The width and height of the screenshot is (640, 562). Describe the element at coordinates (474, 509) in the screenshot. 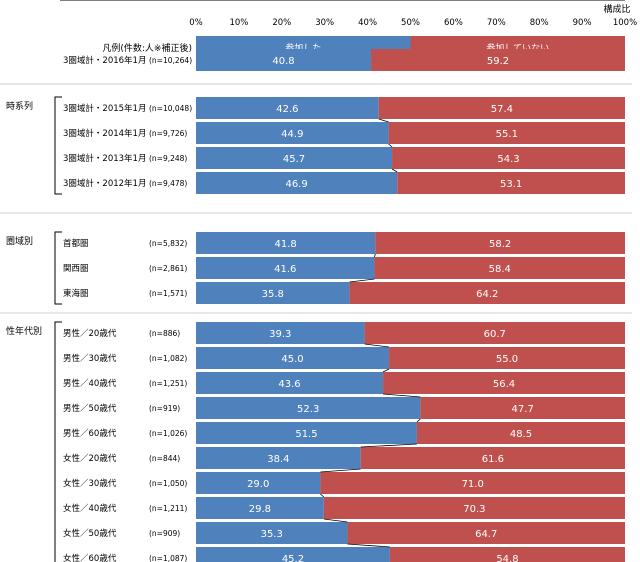

I see `value-label-not-participated: 70.3` at that location.